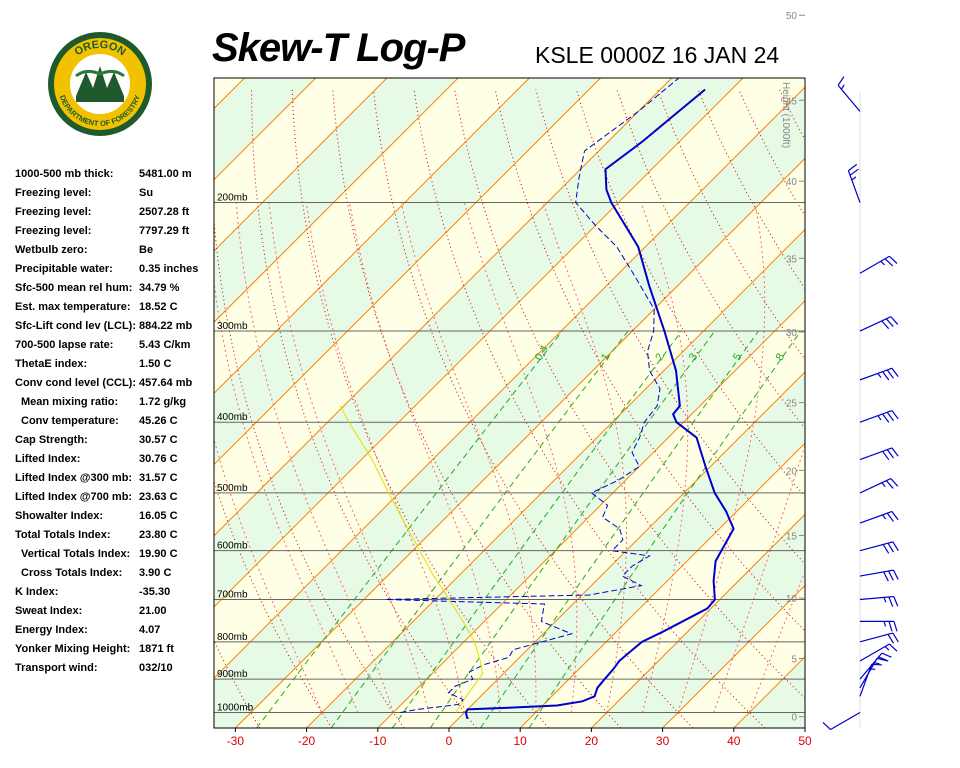 The width and height of the screenshot is (960, 768). I want to click on x-tick-label: 40, so click(734, 741).